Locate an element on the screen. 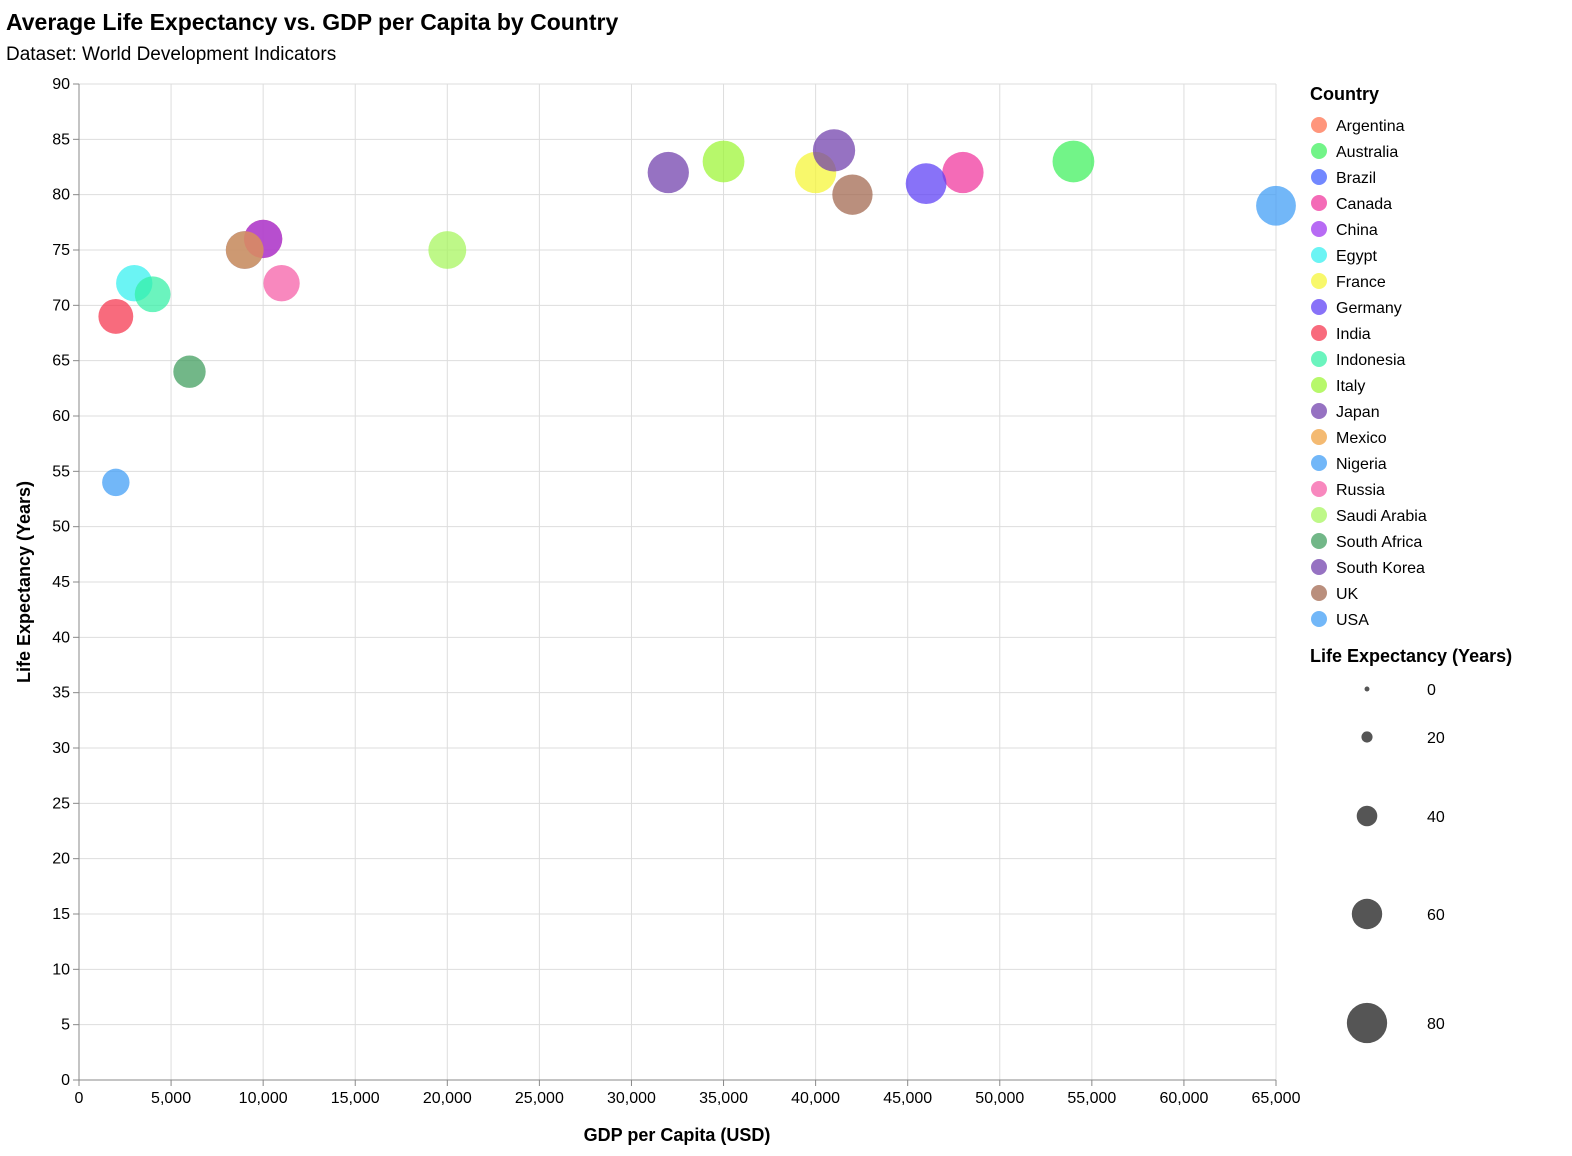 This screenshot has height=1156, width=1572. y-tick-label: 0 is located at coordinates (65, 1080).